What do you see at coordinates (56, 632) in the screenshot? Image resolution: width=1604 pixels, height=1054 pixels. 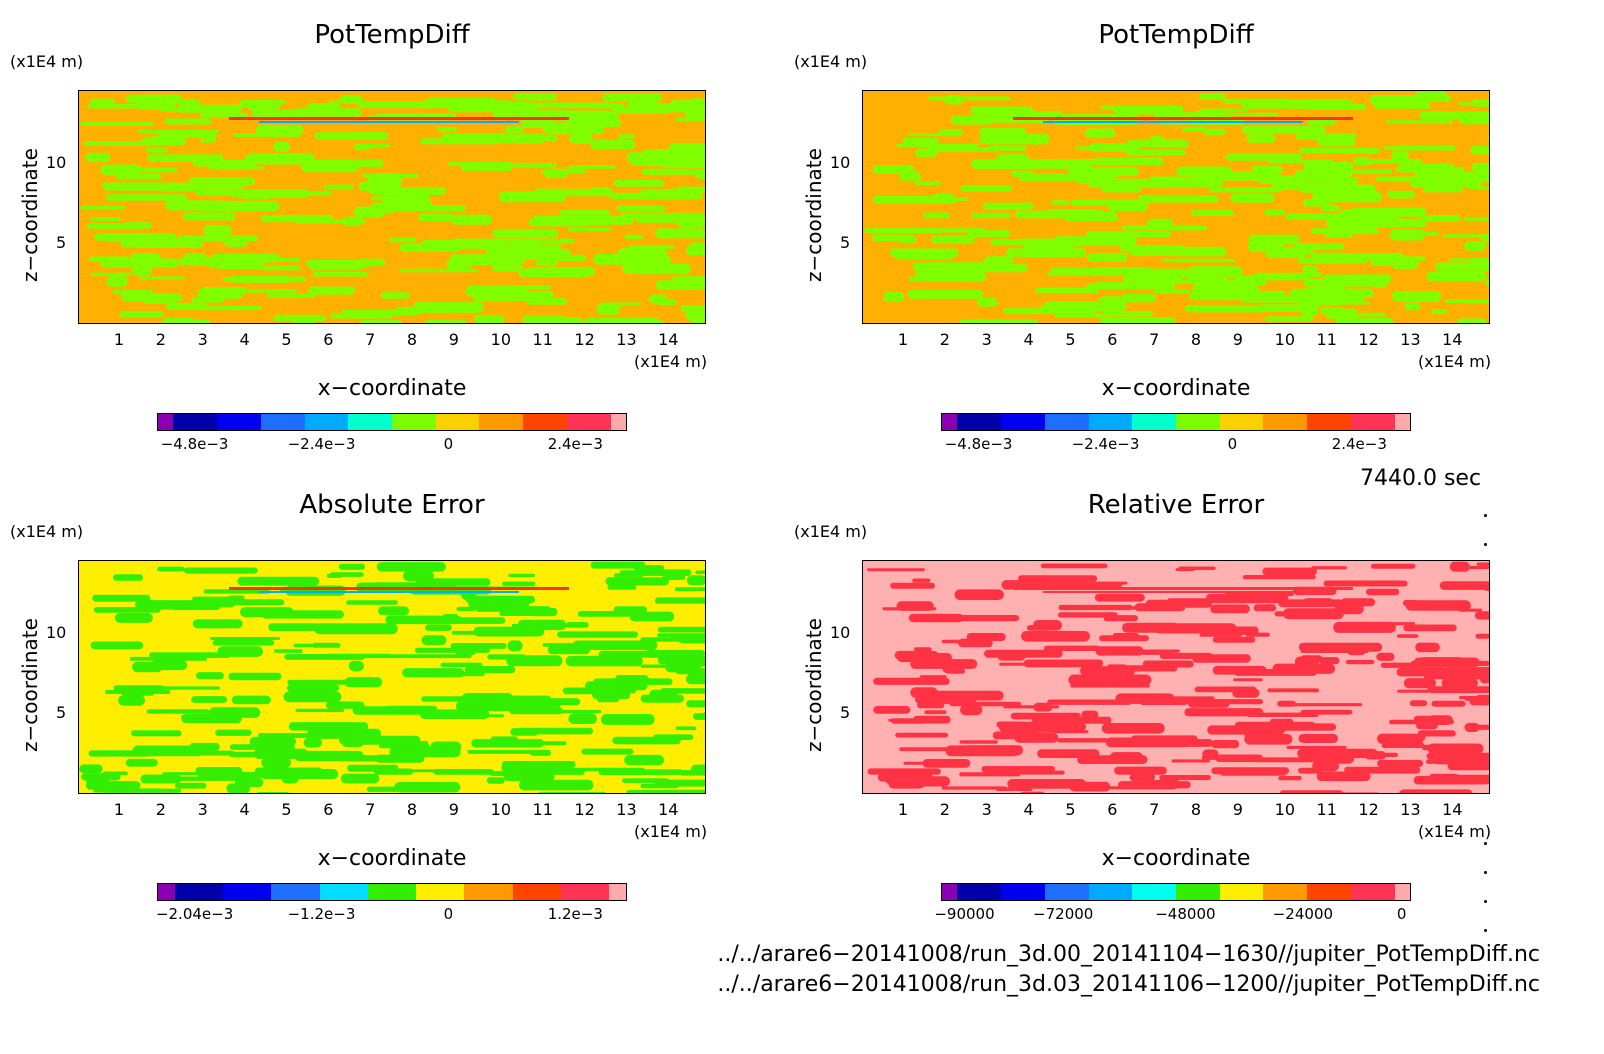 I see `y-tick-label: 10` at bounding box center [56, 632].